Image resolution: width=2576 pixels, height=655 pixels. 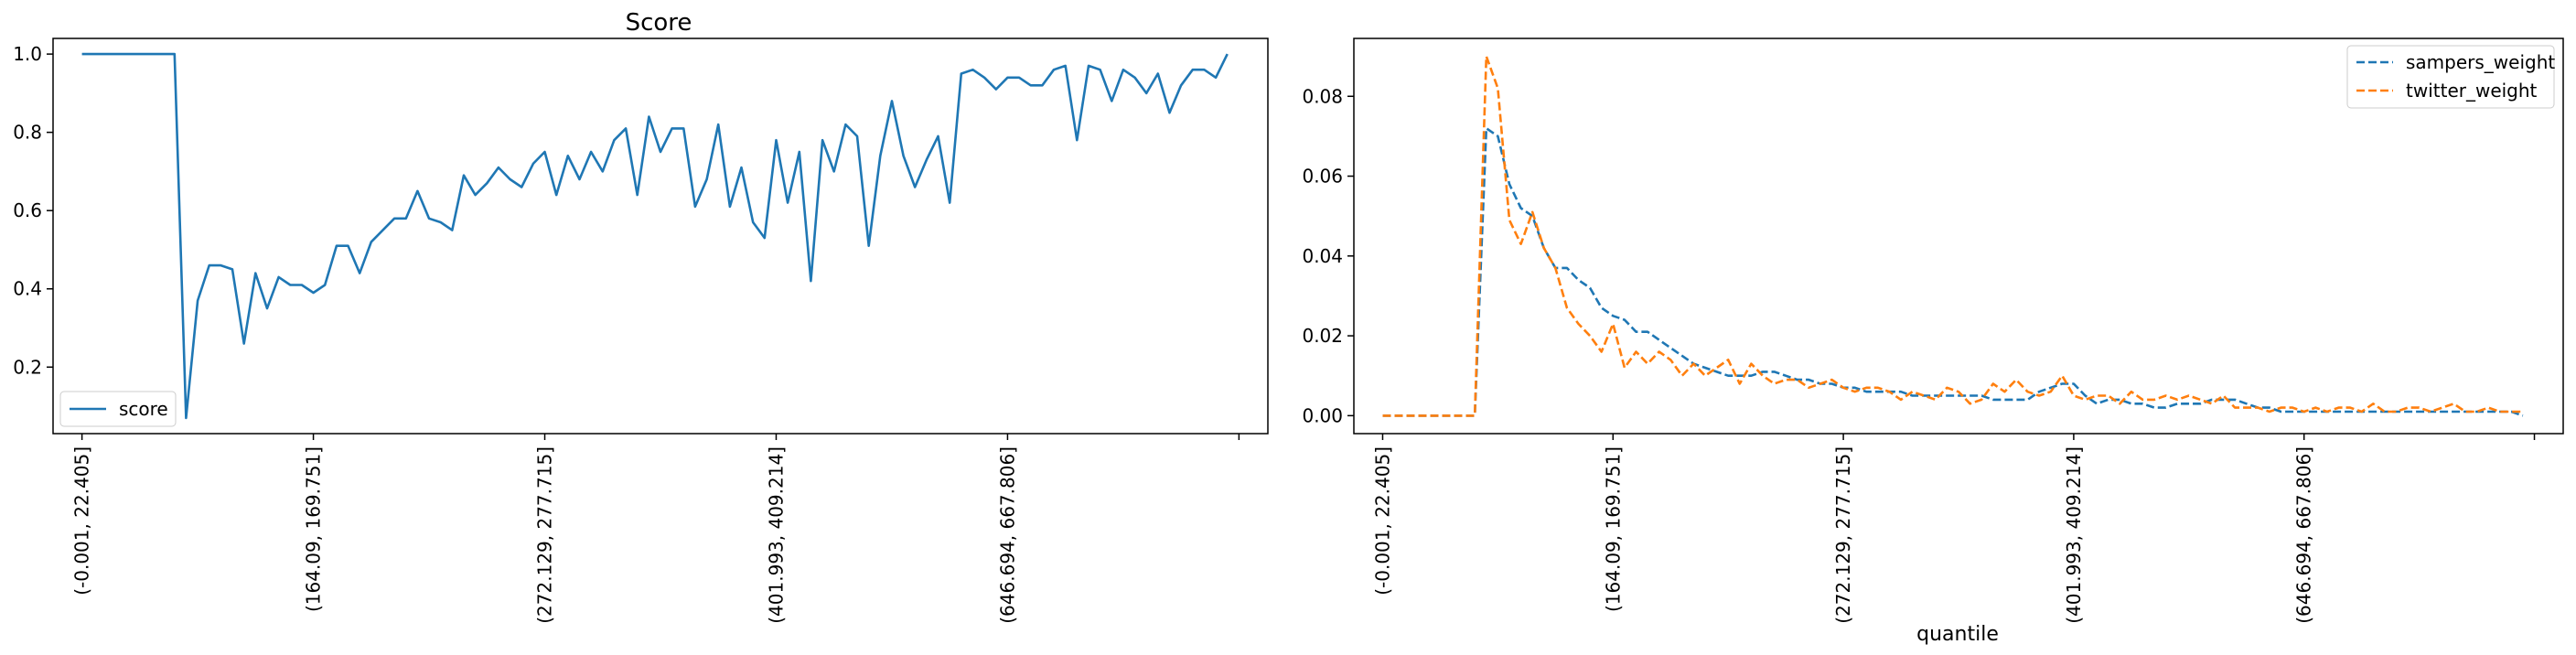 I want to click on score-y-tick-label: 1.0, so click(x=28, y=54).